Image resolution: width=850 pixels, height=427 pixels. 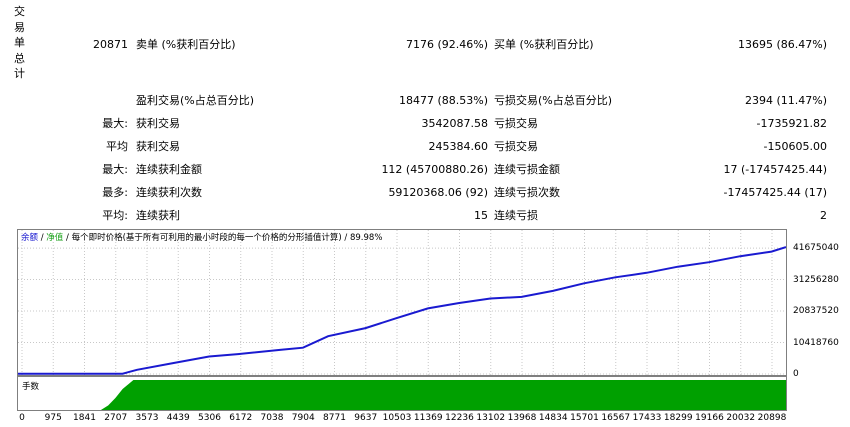 I want to click on x-tick-label: 13102, so click(x=491, y=418).